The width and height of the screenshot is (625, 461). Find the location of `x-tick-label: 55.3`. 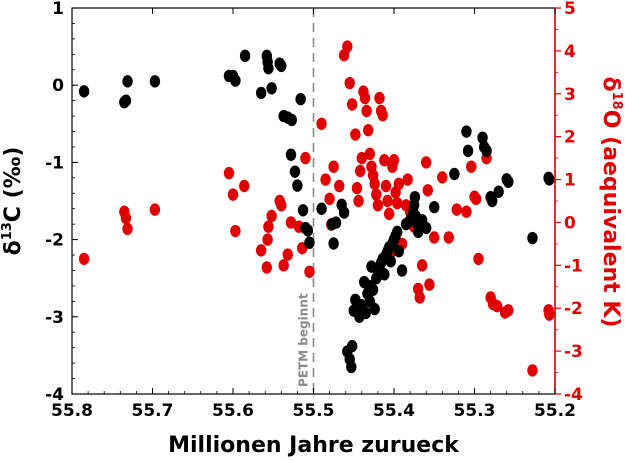

x-tick-label: 55.3 is located at coordinates (475, 411).